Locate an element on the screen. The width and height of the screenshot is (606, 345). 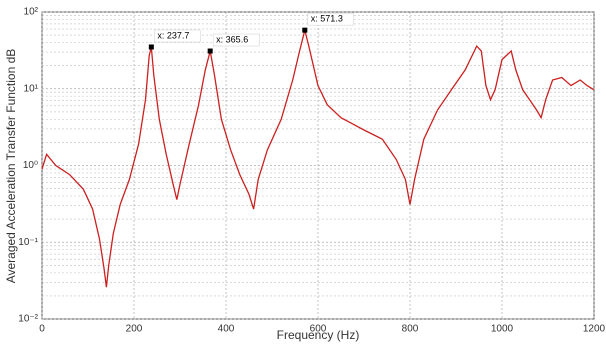
annotation: x: 237.7 is located at coordinates (173, 35).